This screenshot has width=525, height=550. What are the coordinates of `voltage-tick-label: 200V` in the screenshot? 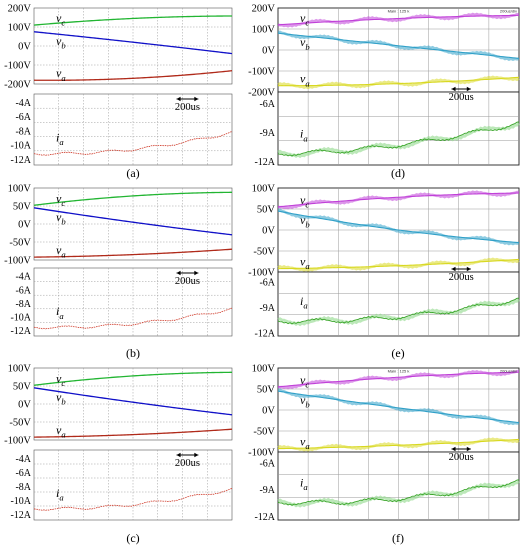 It's located at (264, 9).